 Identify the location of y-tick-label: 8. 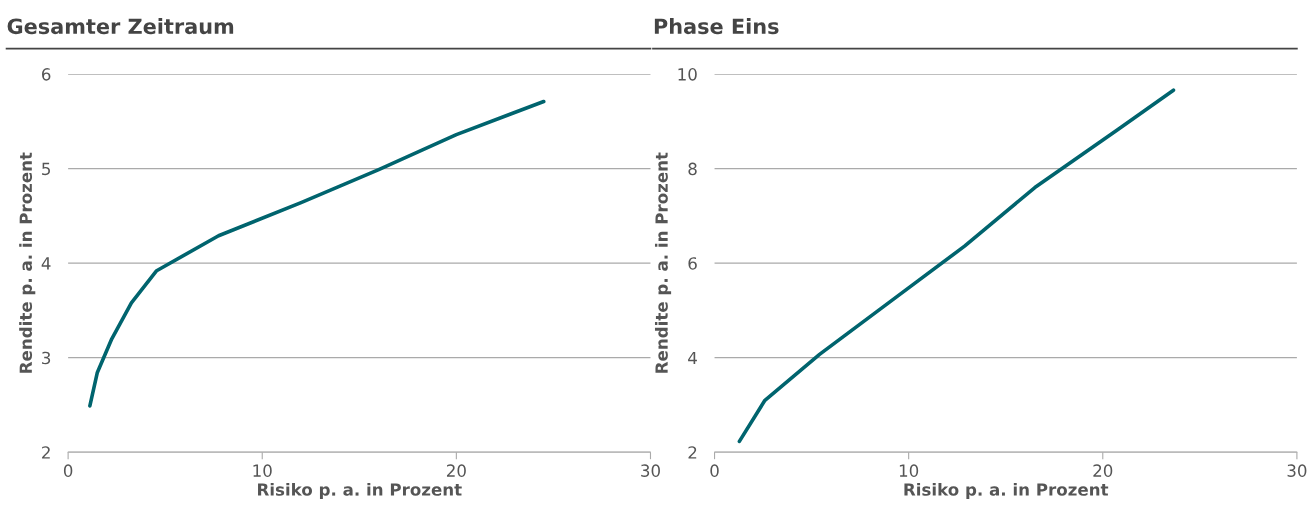
(692, 169).